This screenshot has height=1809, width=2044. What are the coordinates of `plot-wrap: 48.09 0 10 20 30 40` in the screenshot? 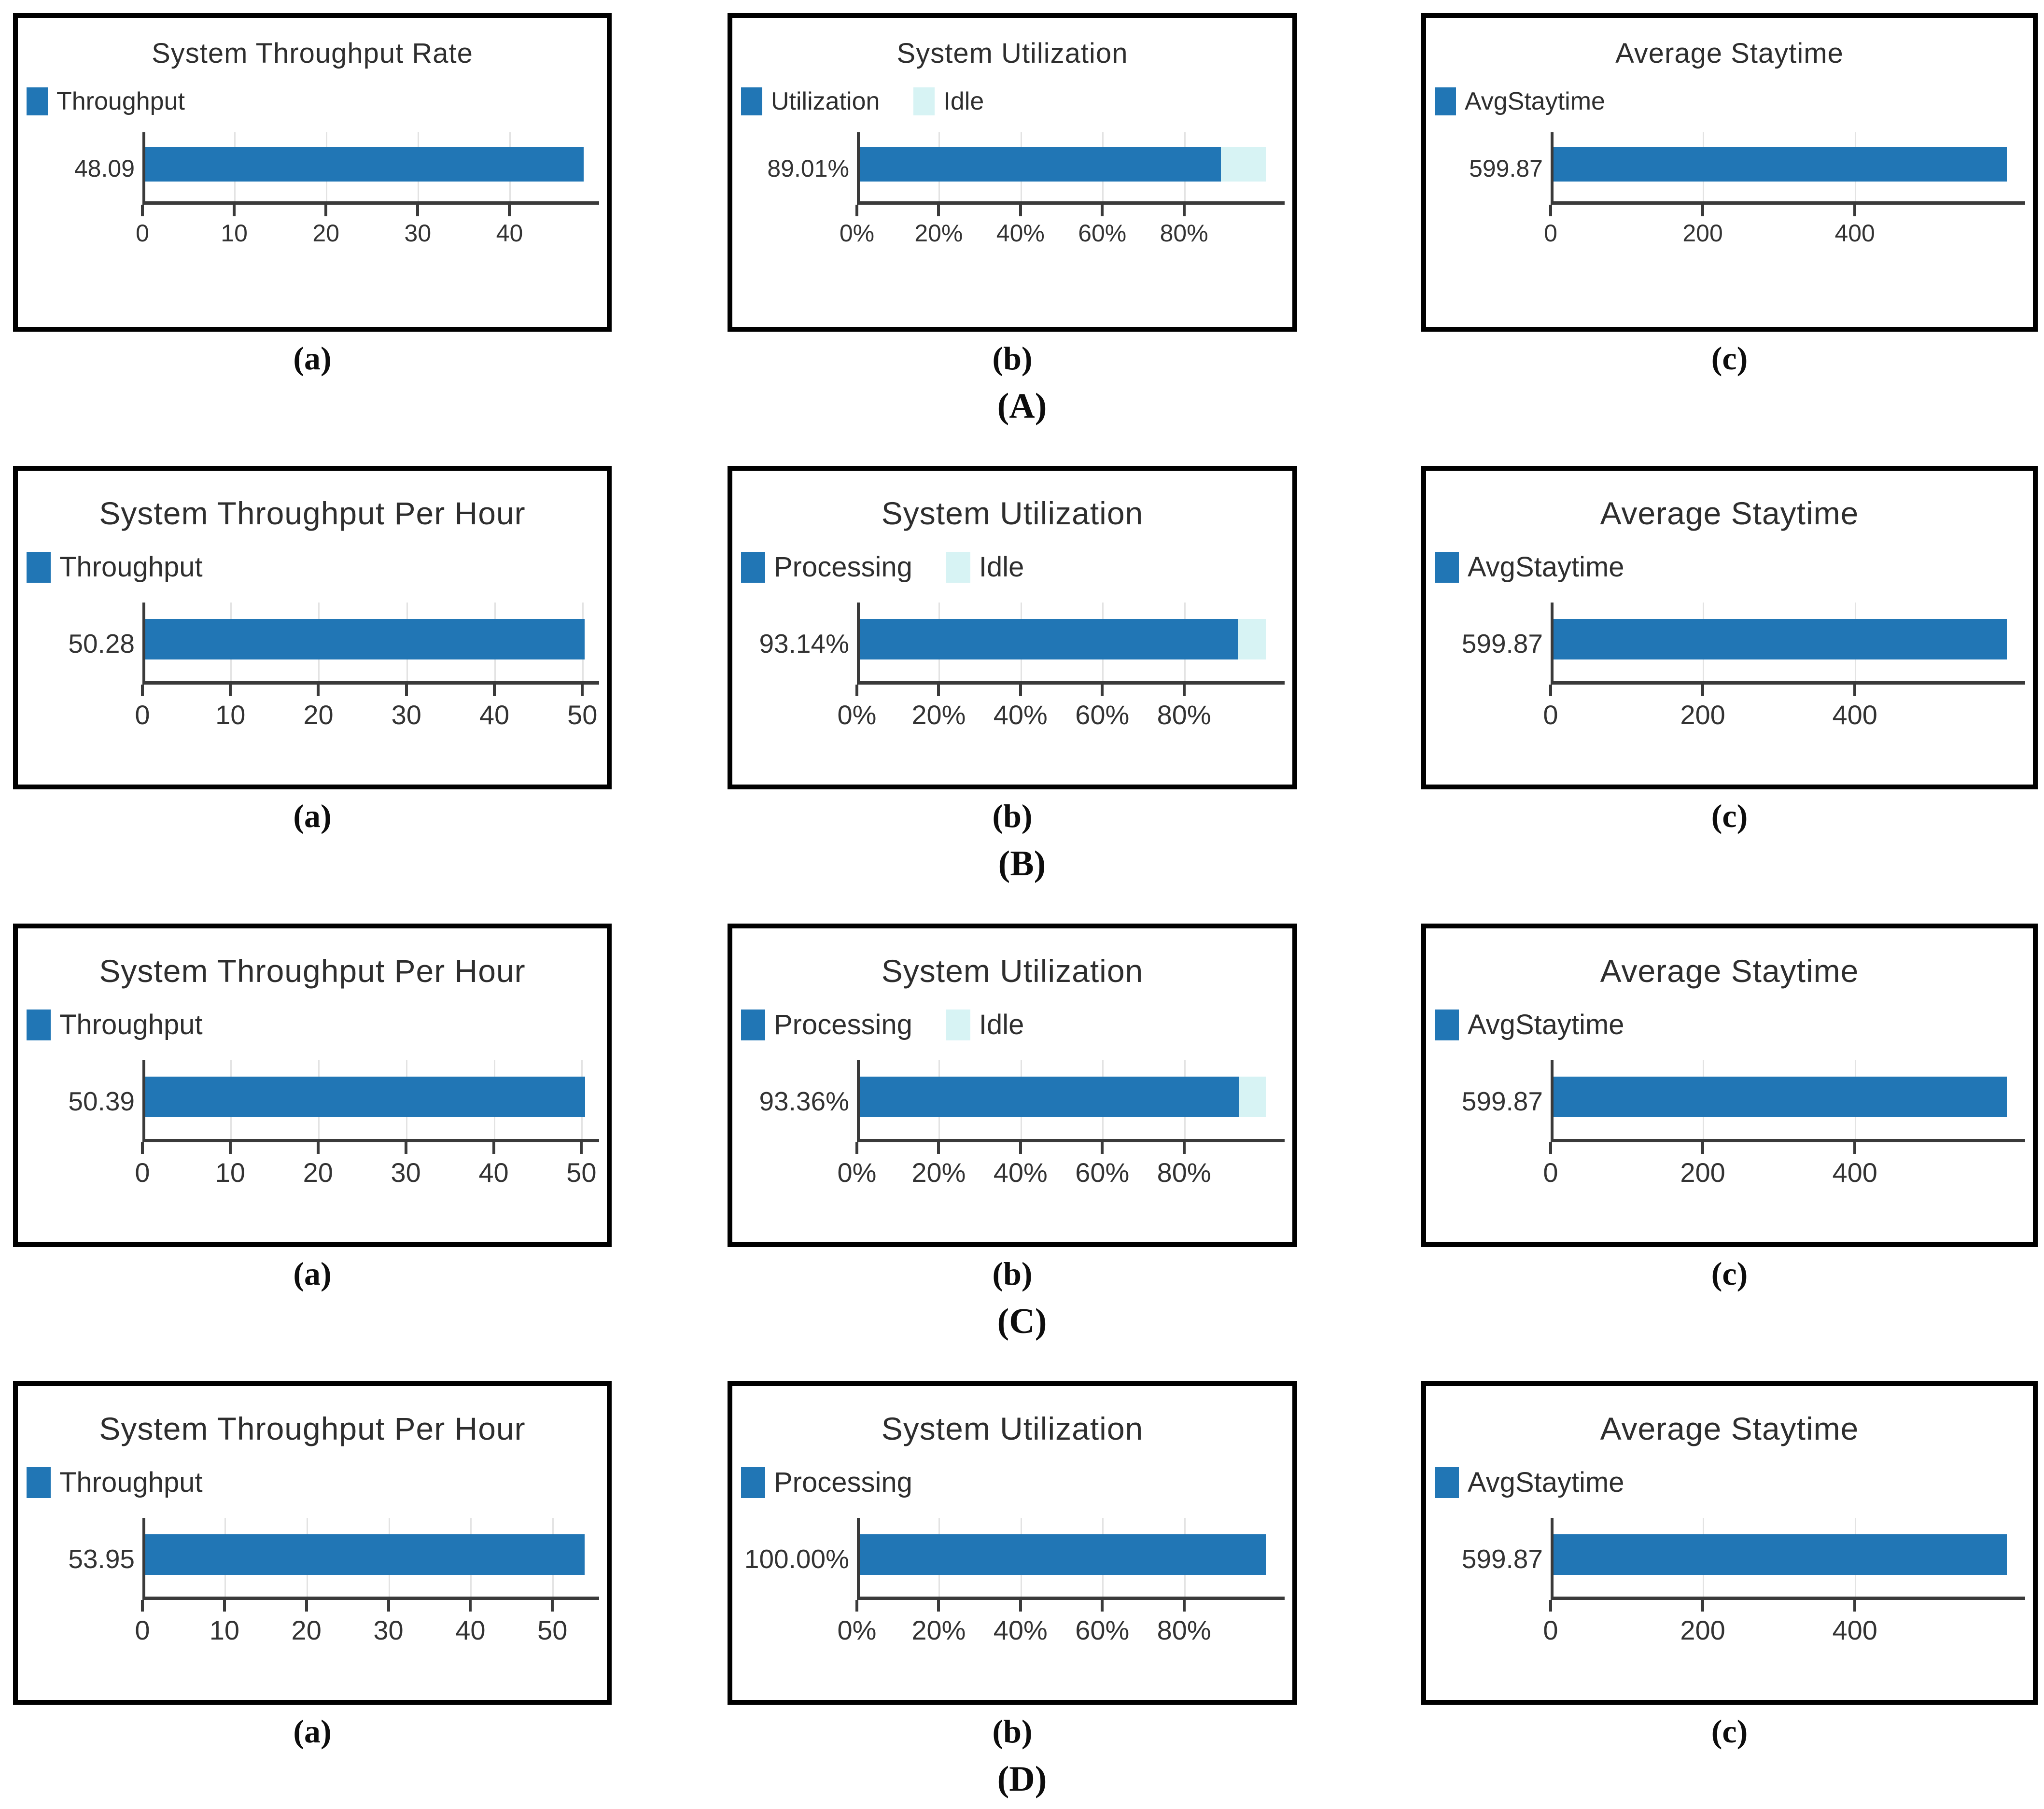 It's located at (313, 189).